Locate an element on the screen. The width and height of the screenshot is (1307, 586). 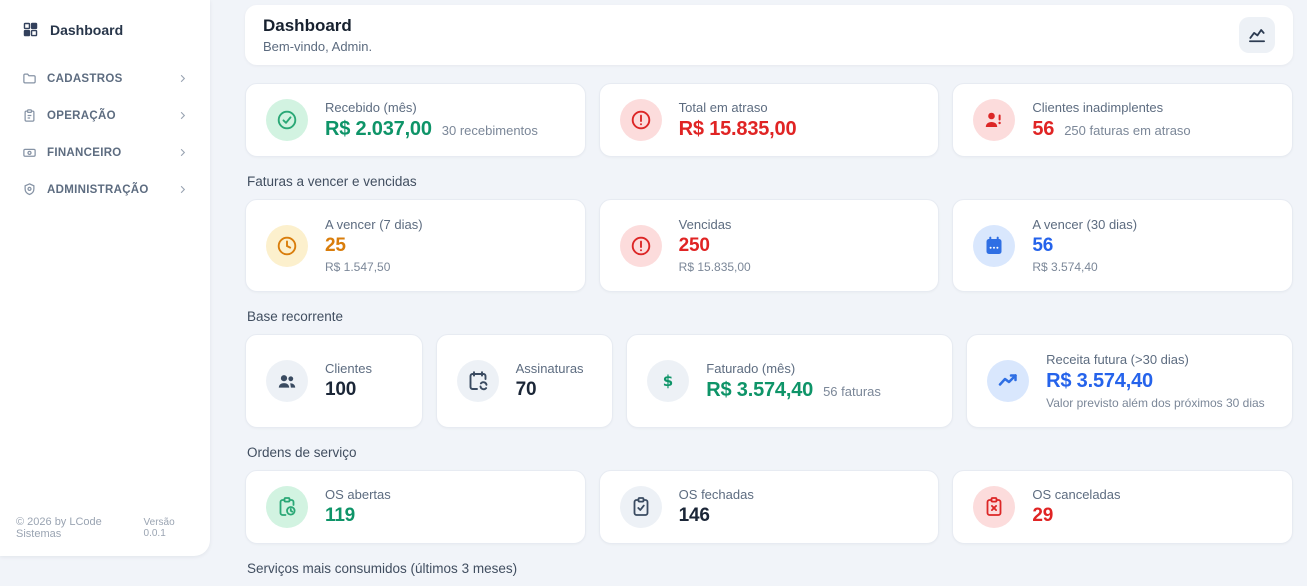
os-row: OS abertas 119 OS fechadas 146 is located at coordinates (769, 507).